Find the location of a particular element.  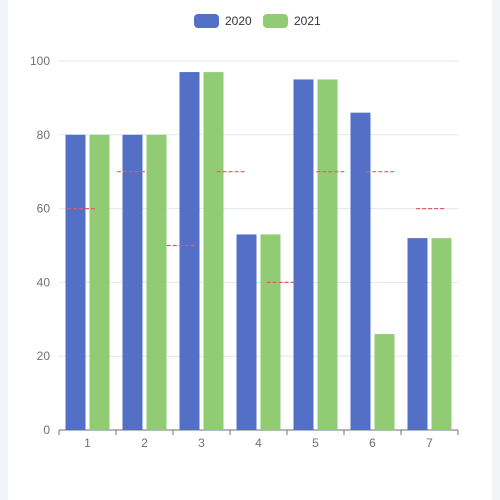

x-tick-label-1: 1 is located at coordinates (87, 443).